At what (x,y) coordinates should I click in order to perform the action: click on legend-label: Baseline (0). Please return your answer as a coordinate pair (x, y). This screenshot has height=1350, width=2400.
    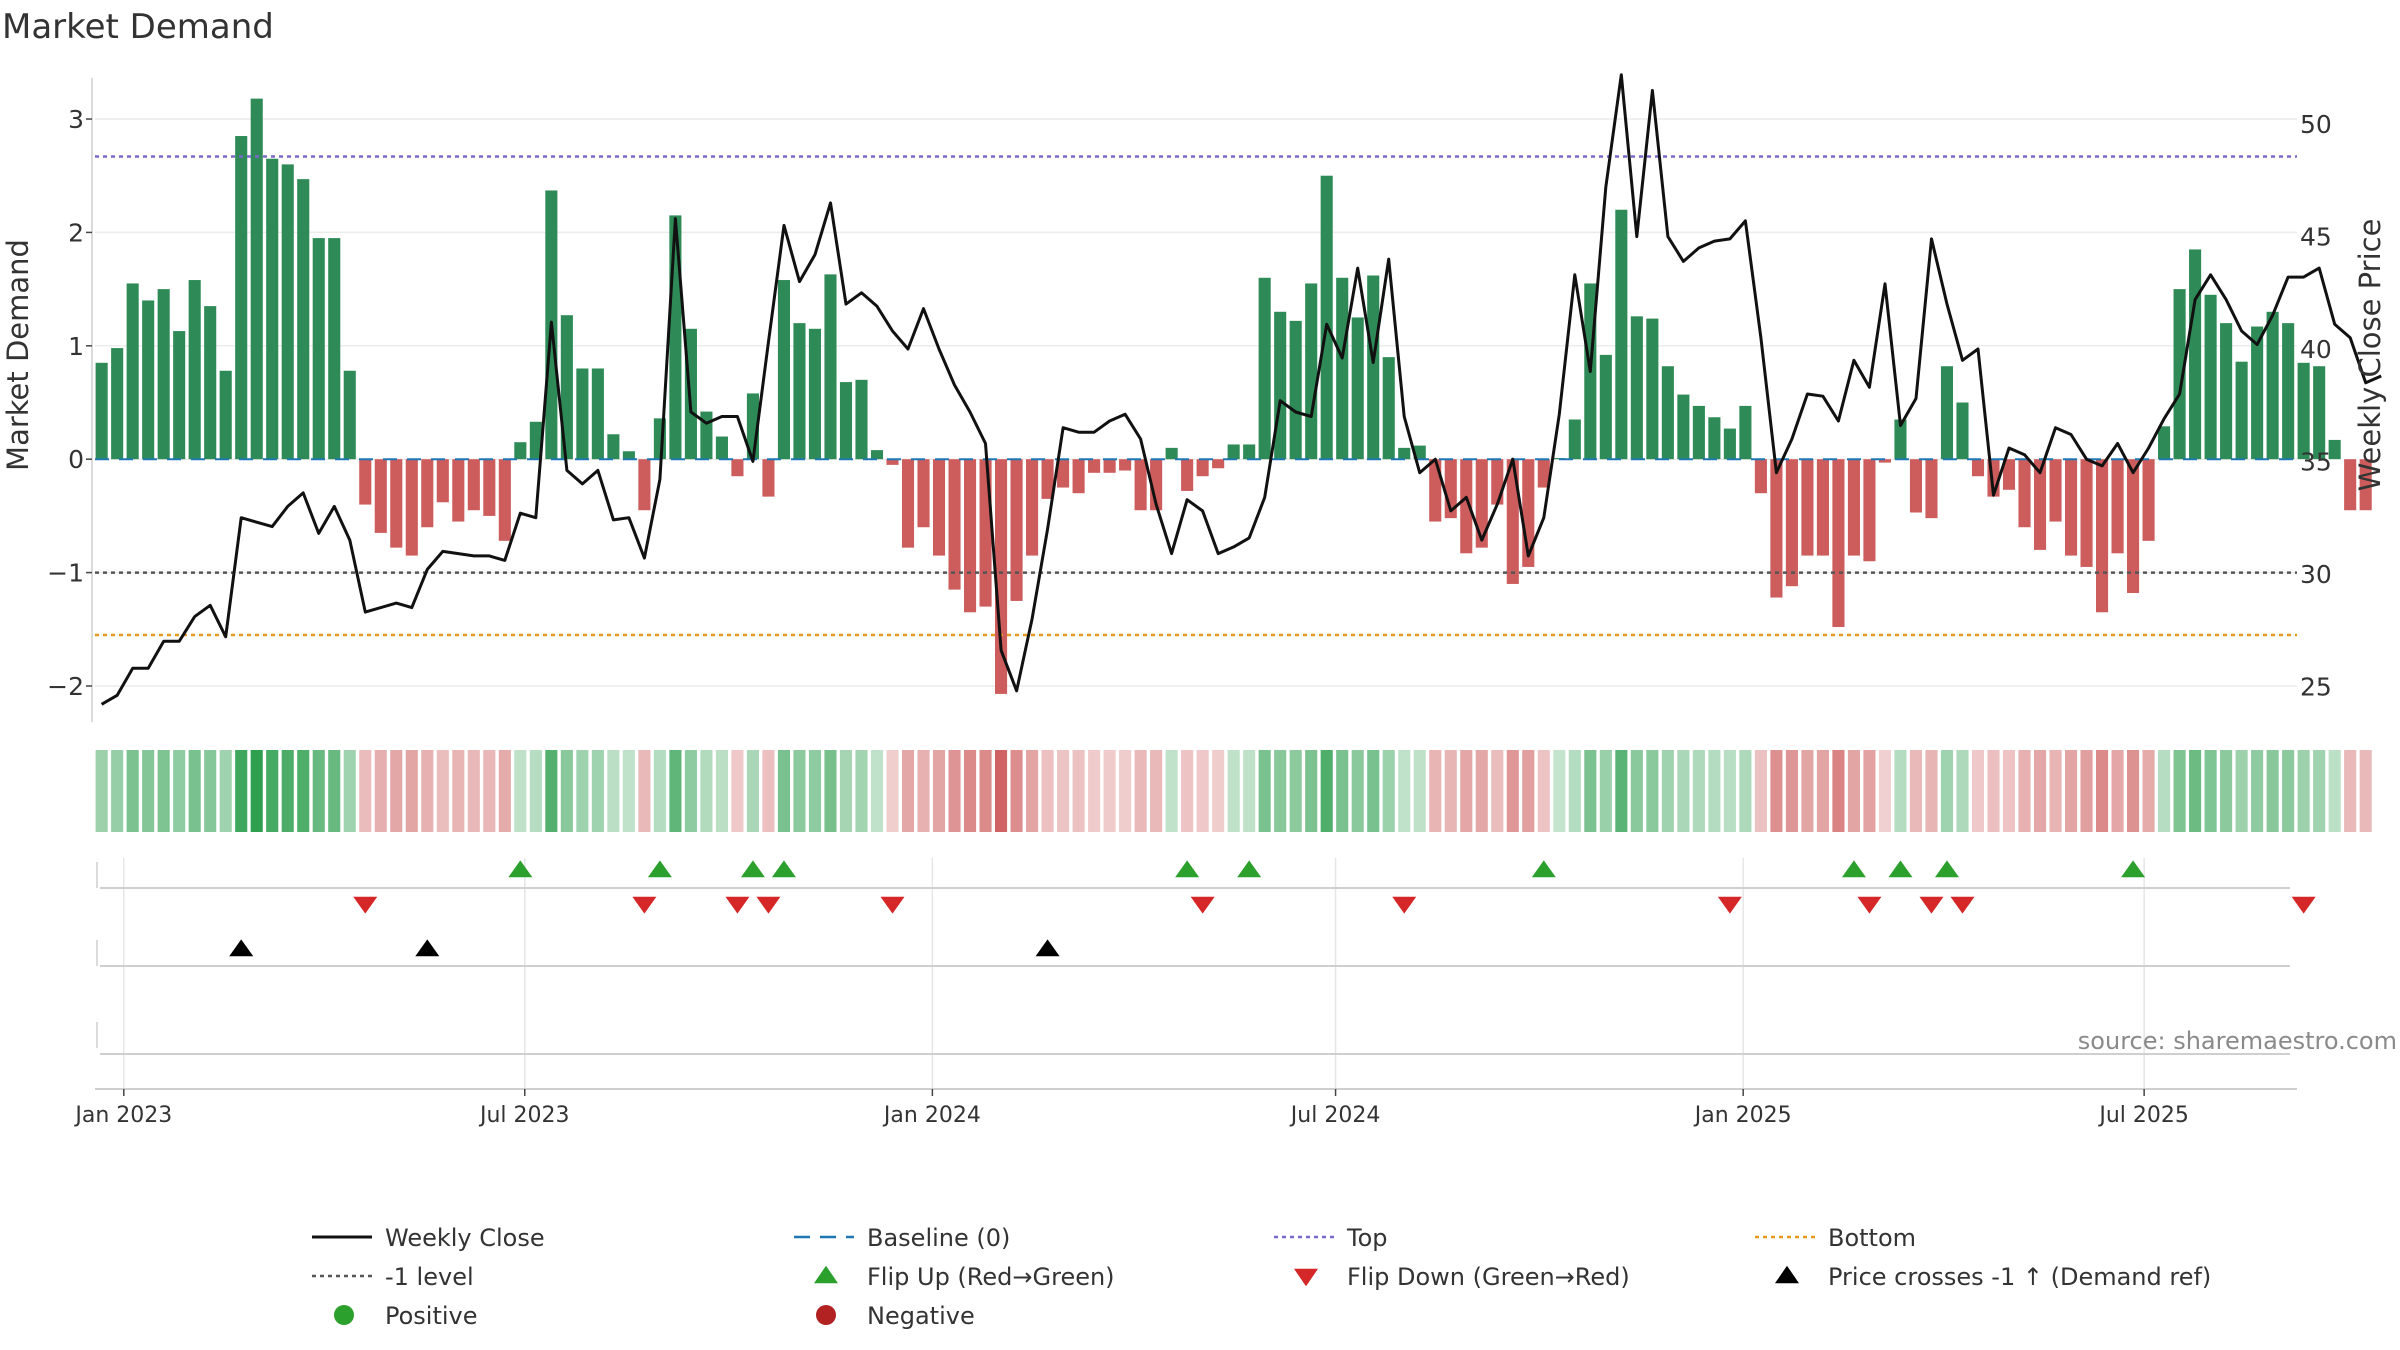
    Looking at the image, I should click on (938, 1238).